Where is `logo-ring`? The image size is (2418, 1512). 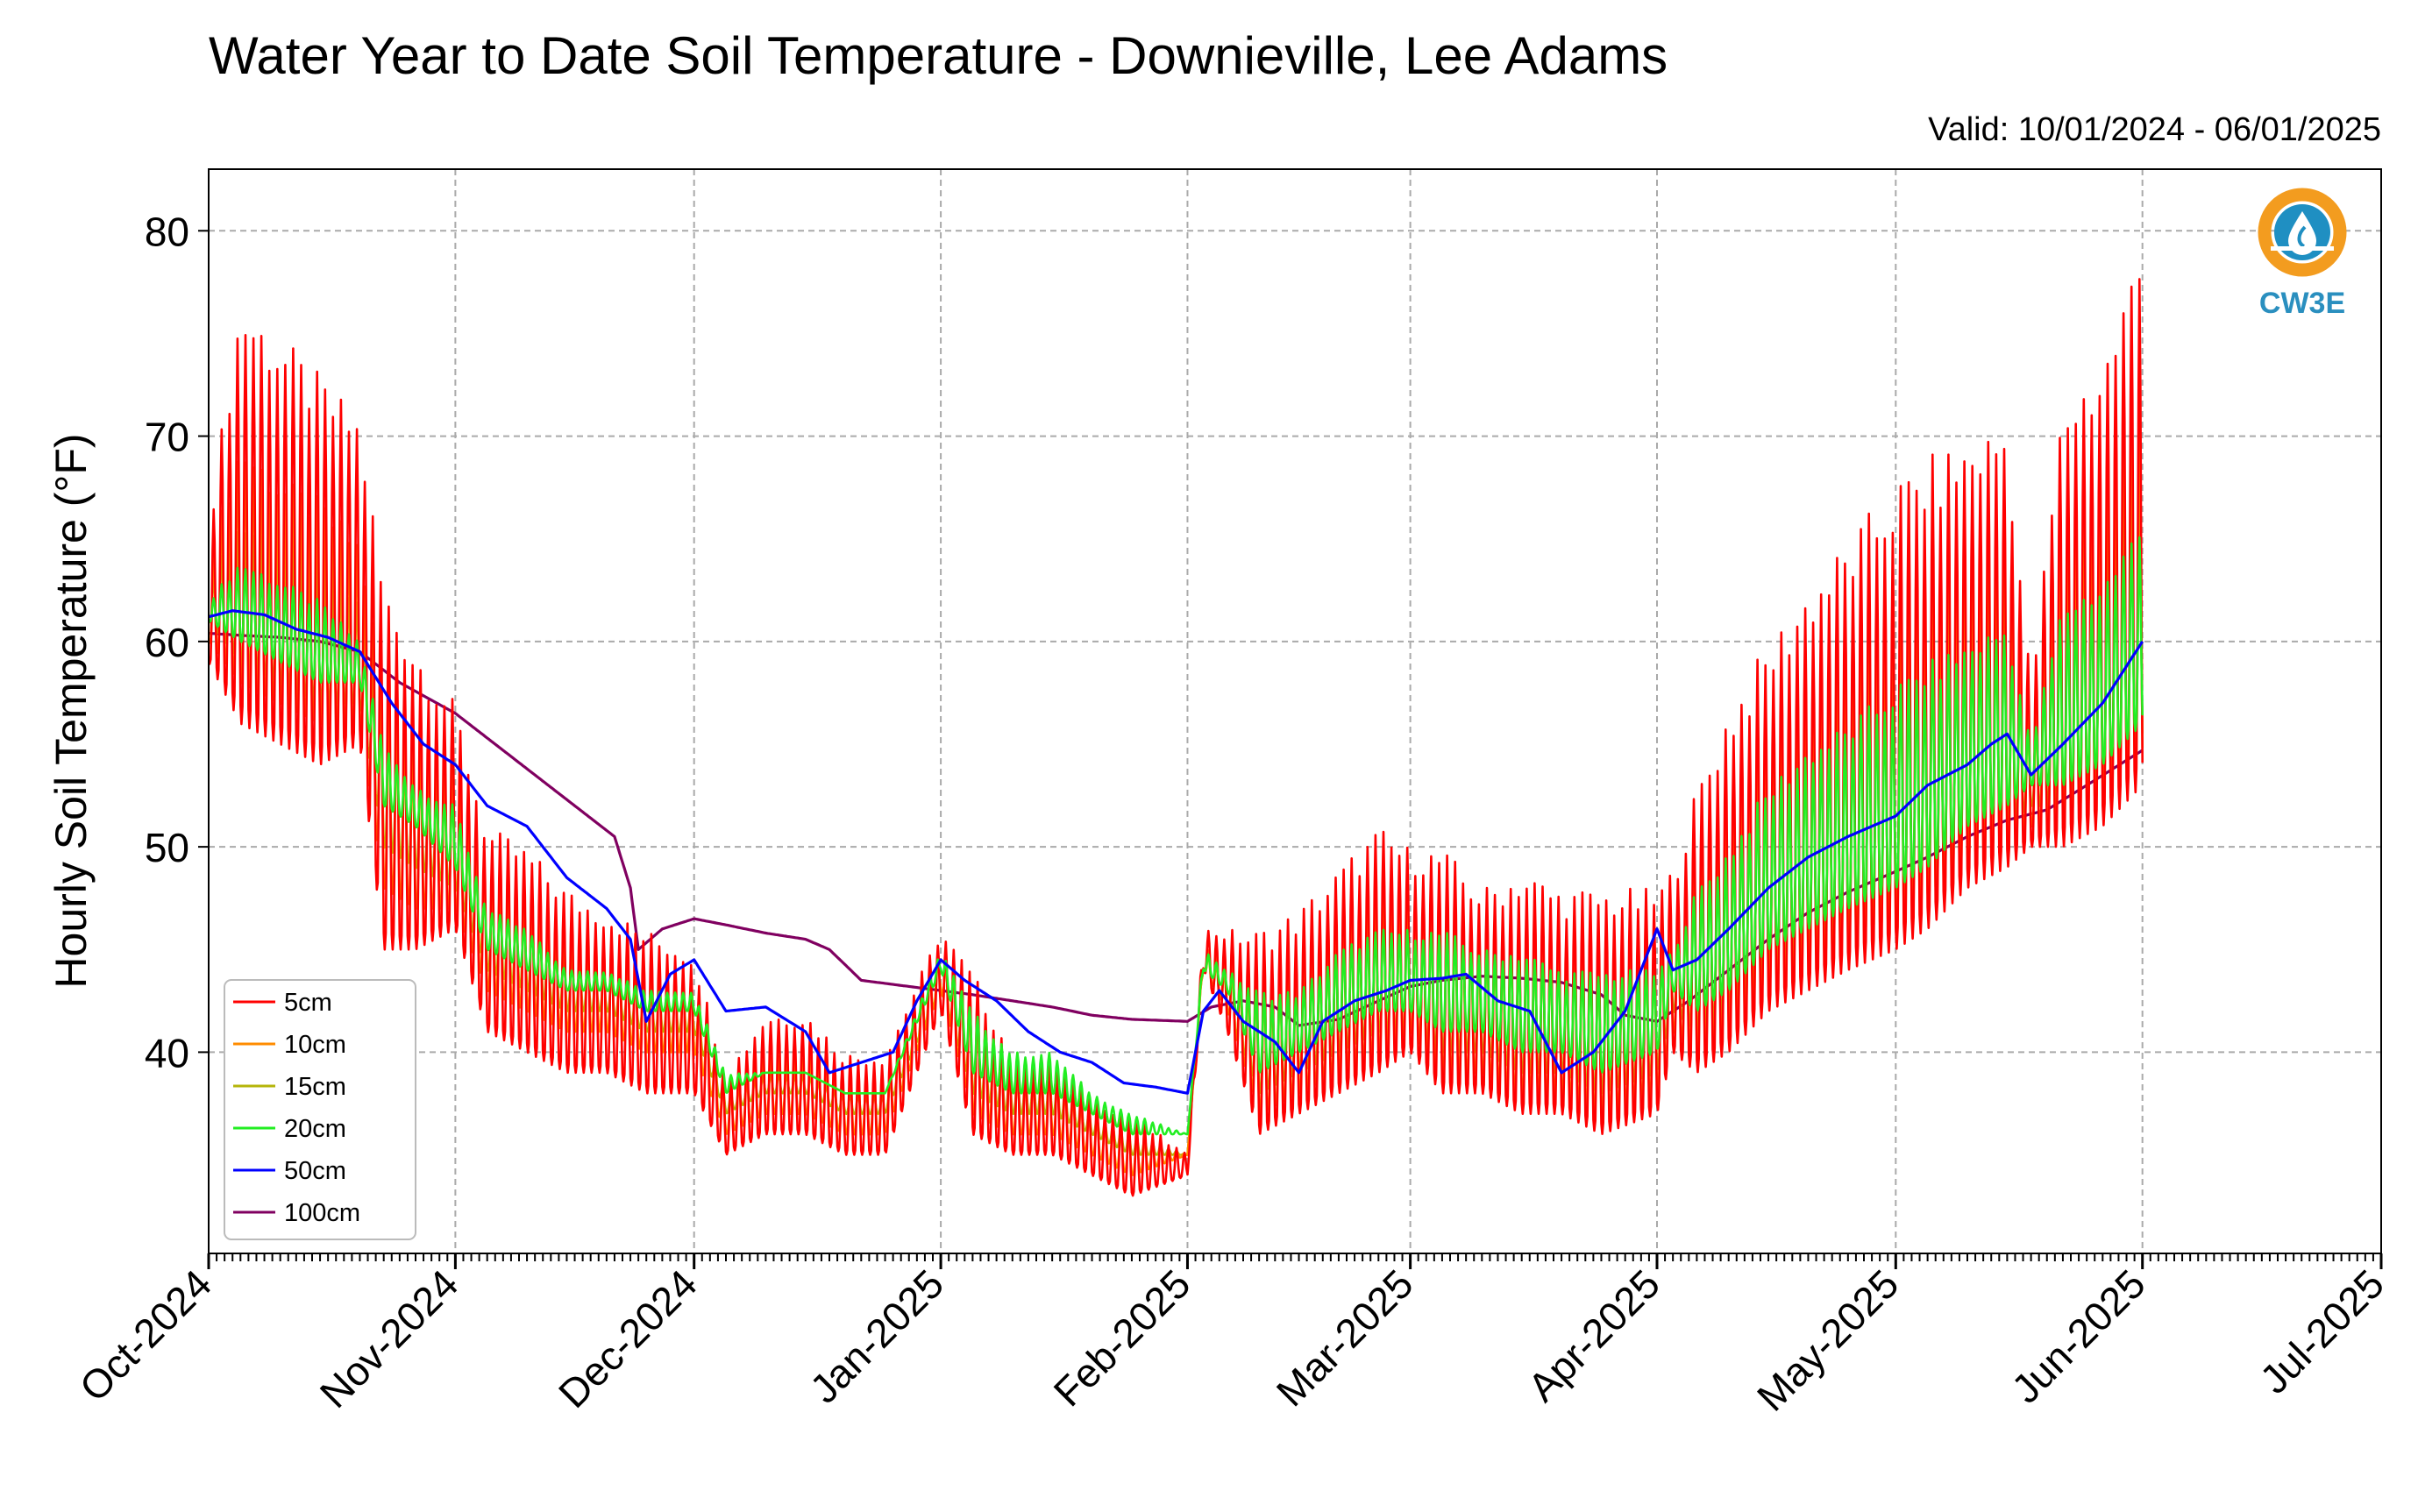 logo-ring is located at coordinates (2302, 232).